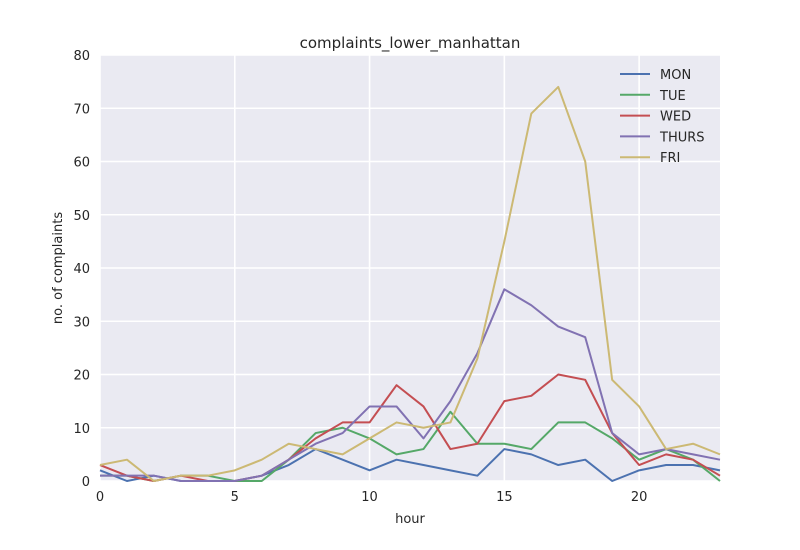 This screenshot has height=550, width=800. I want to click on legend-label-tue: TUE, so click(672, 96).